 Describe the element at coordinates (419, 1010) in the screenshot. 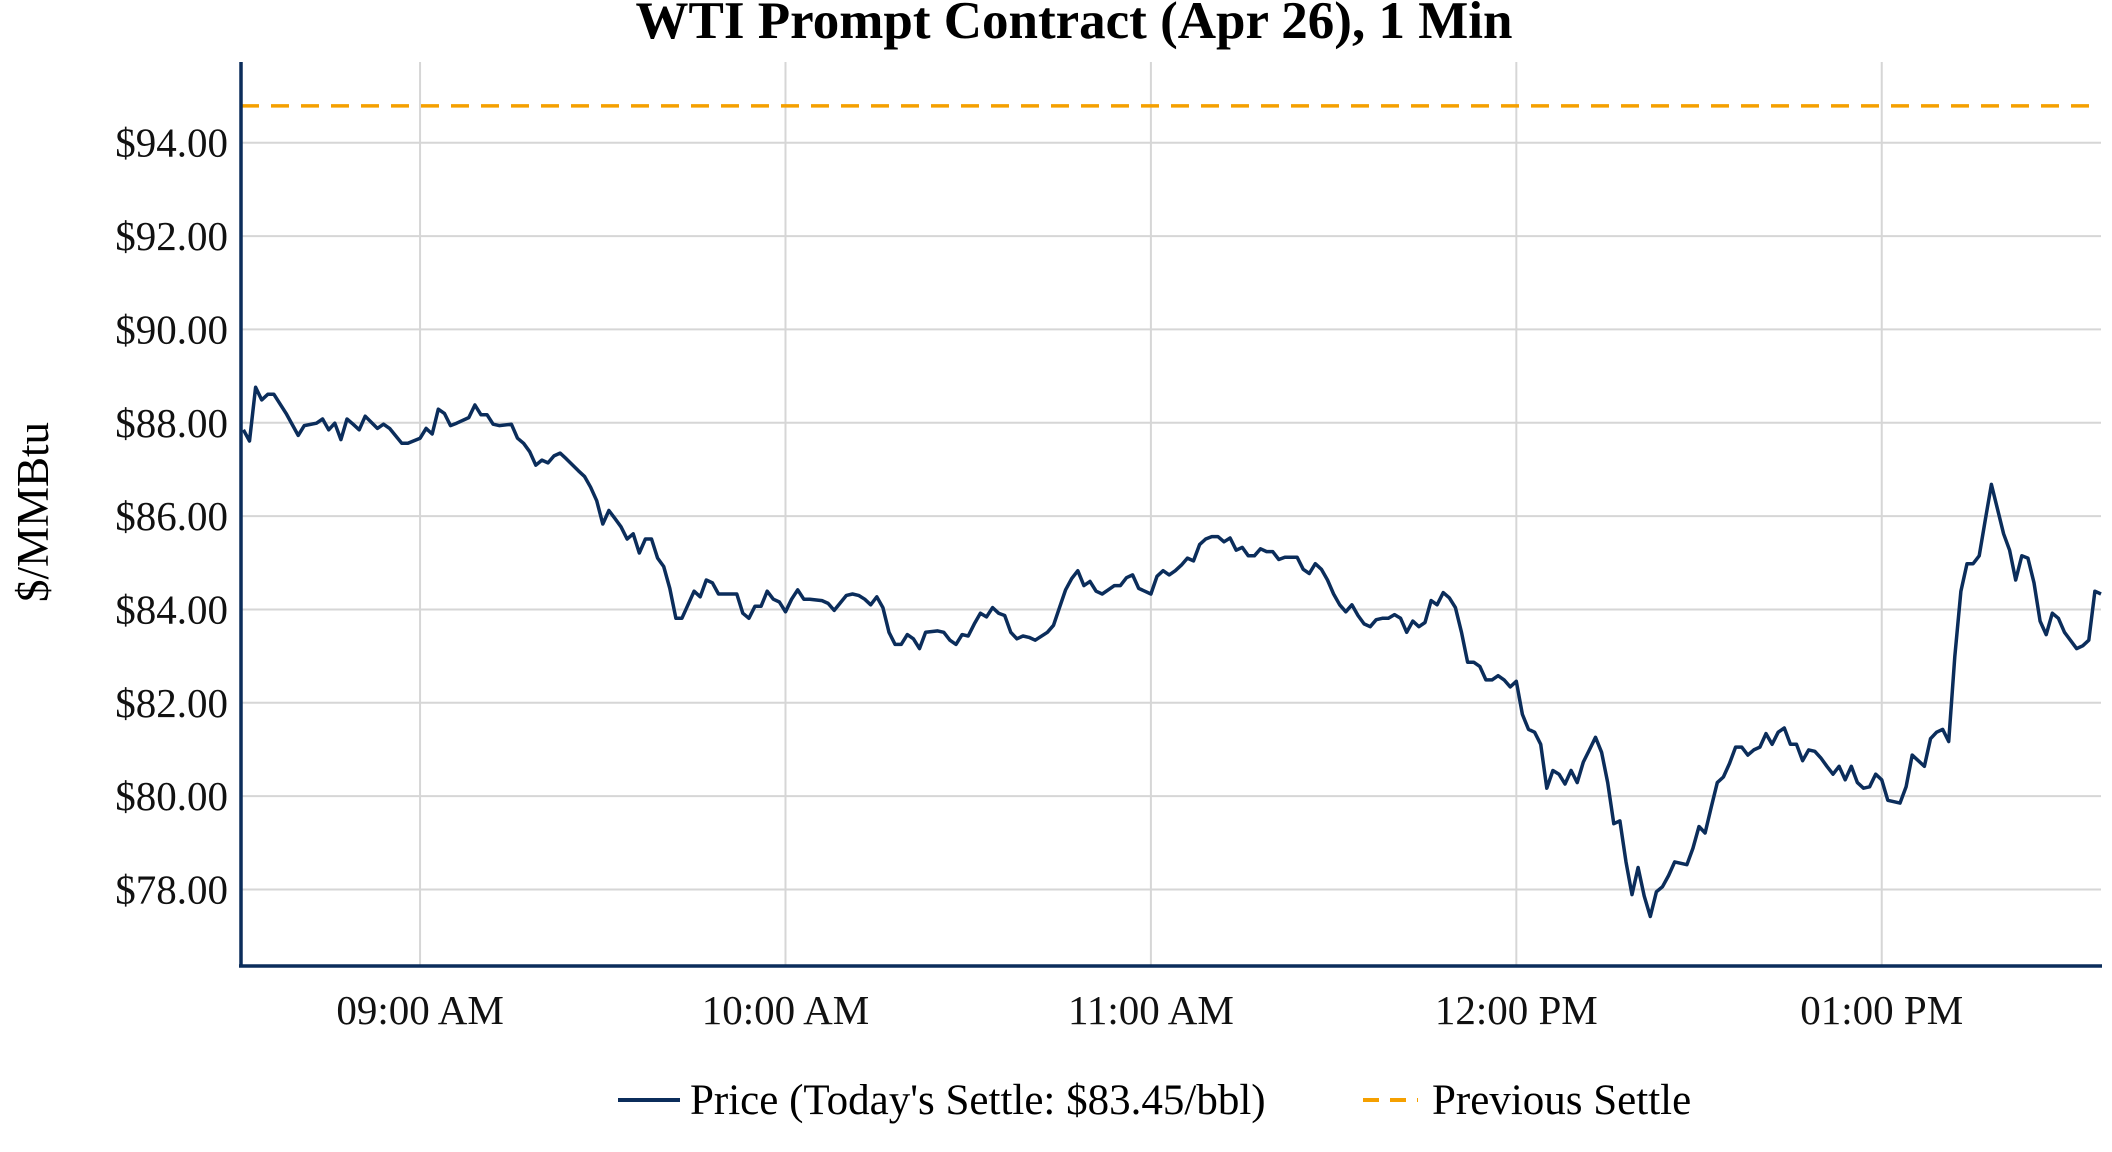

I see `x-tick-label: 09:00 AM` at that location.